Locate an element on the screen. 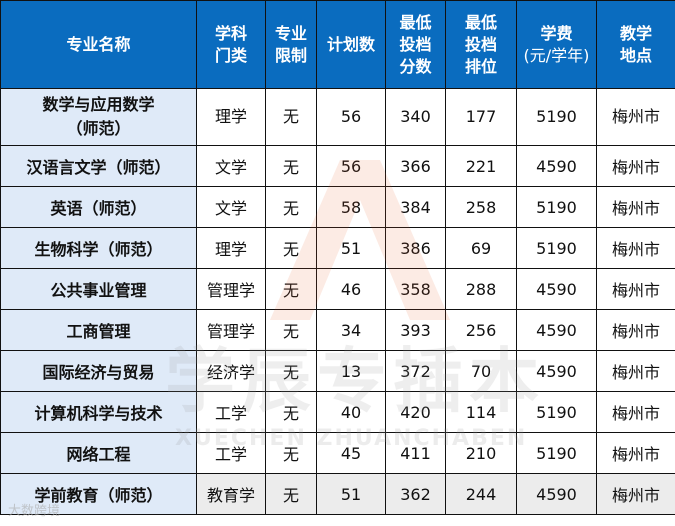  cell-name: 网络工程 is located at coordinates (98, 453).